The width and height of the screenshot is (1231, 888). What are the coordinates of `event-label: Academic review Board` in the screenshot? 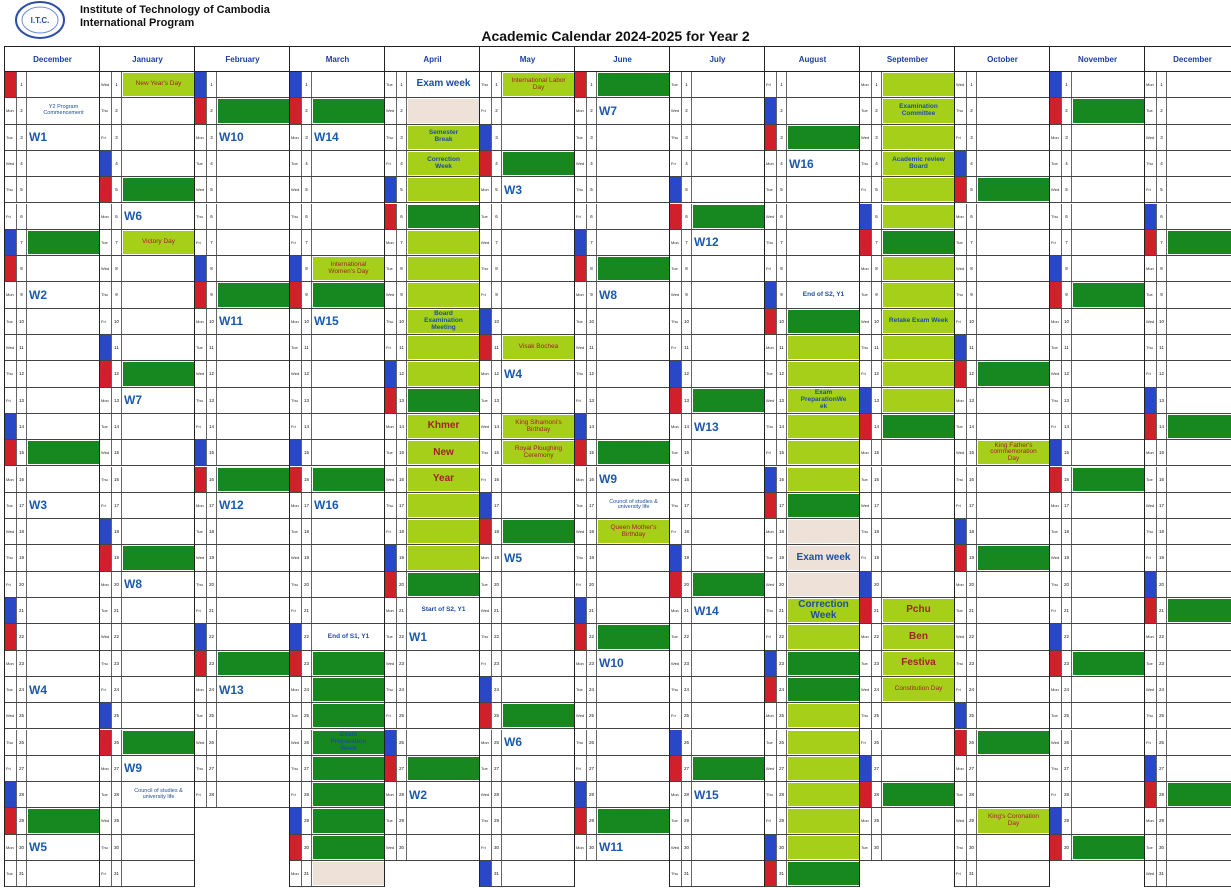 It's located at (918, 162).